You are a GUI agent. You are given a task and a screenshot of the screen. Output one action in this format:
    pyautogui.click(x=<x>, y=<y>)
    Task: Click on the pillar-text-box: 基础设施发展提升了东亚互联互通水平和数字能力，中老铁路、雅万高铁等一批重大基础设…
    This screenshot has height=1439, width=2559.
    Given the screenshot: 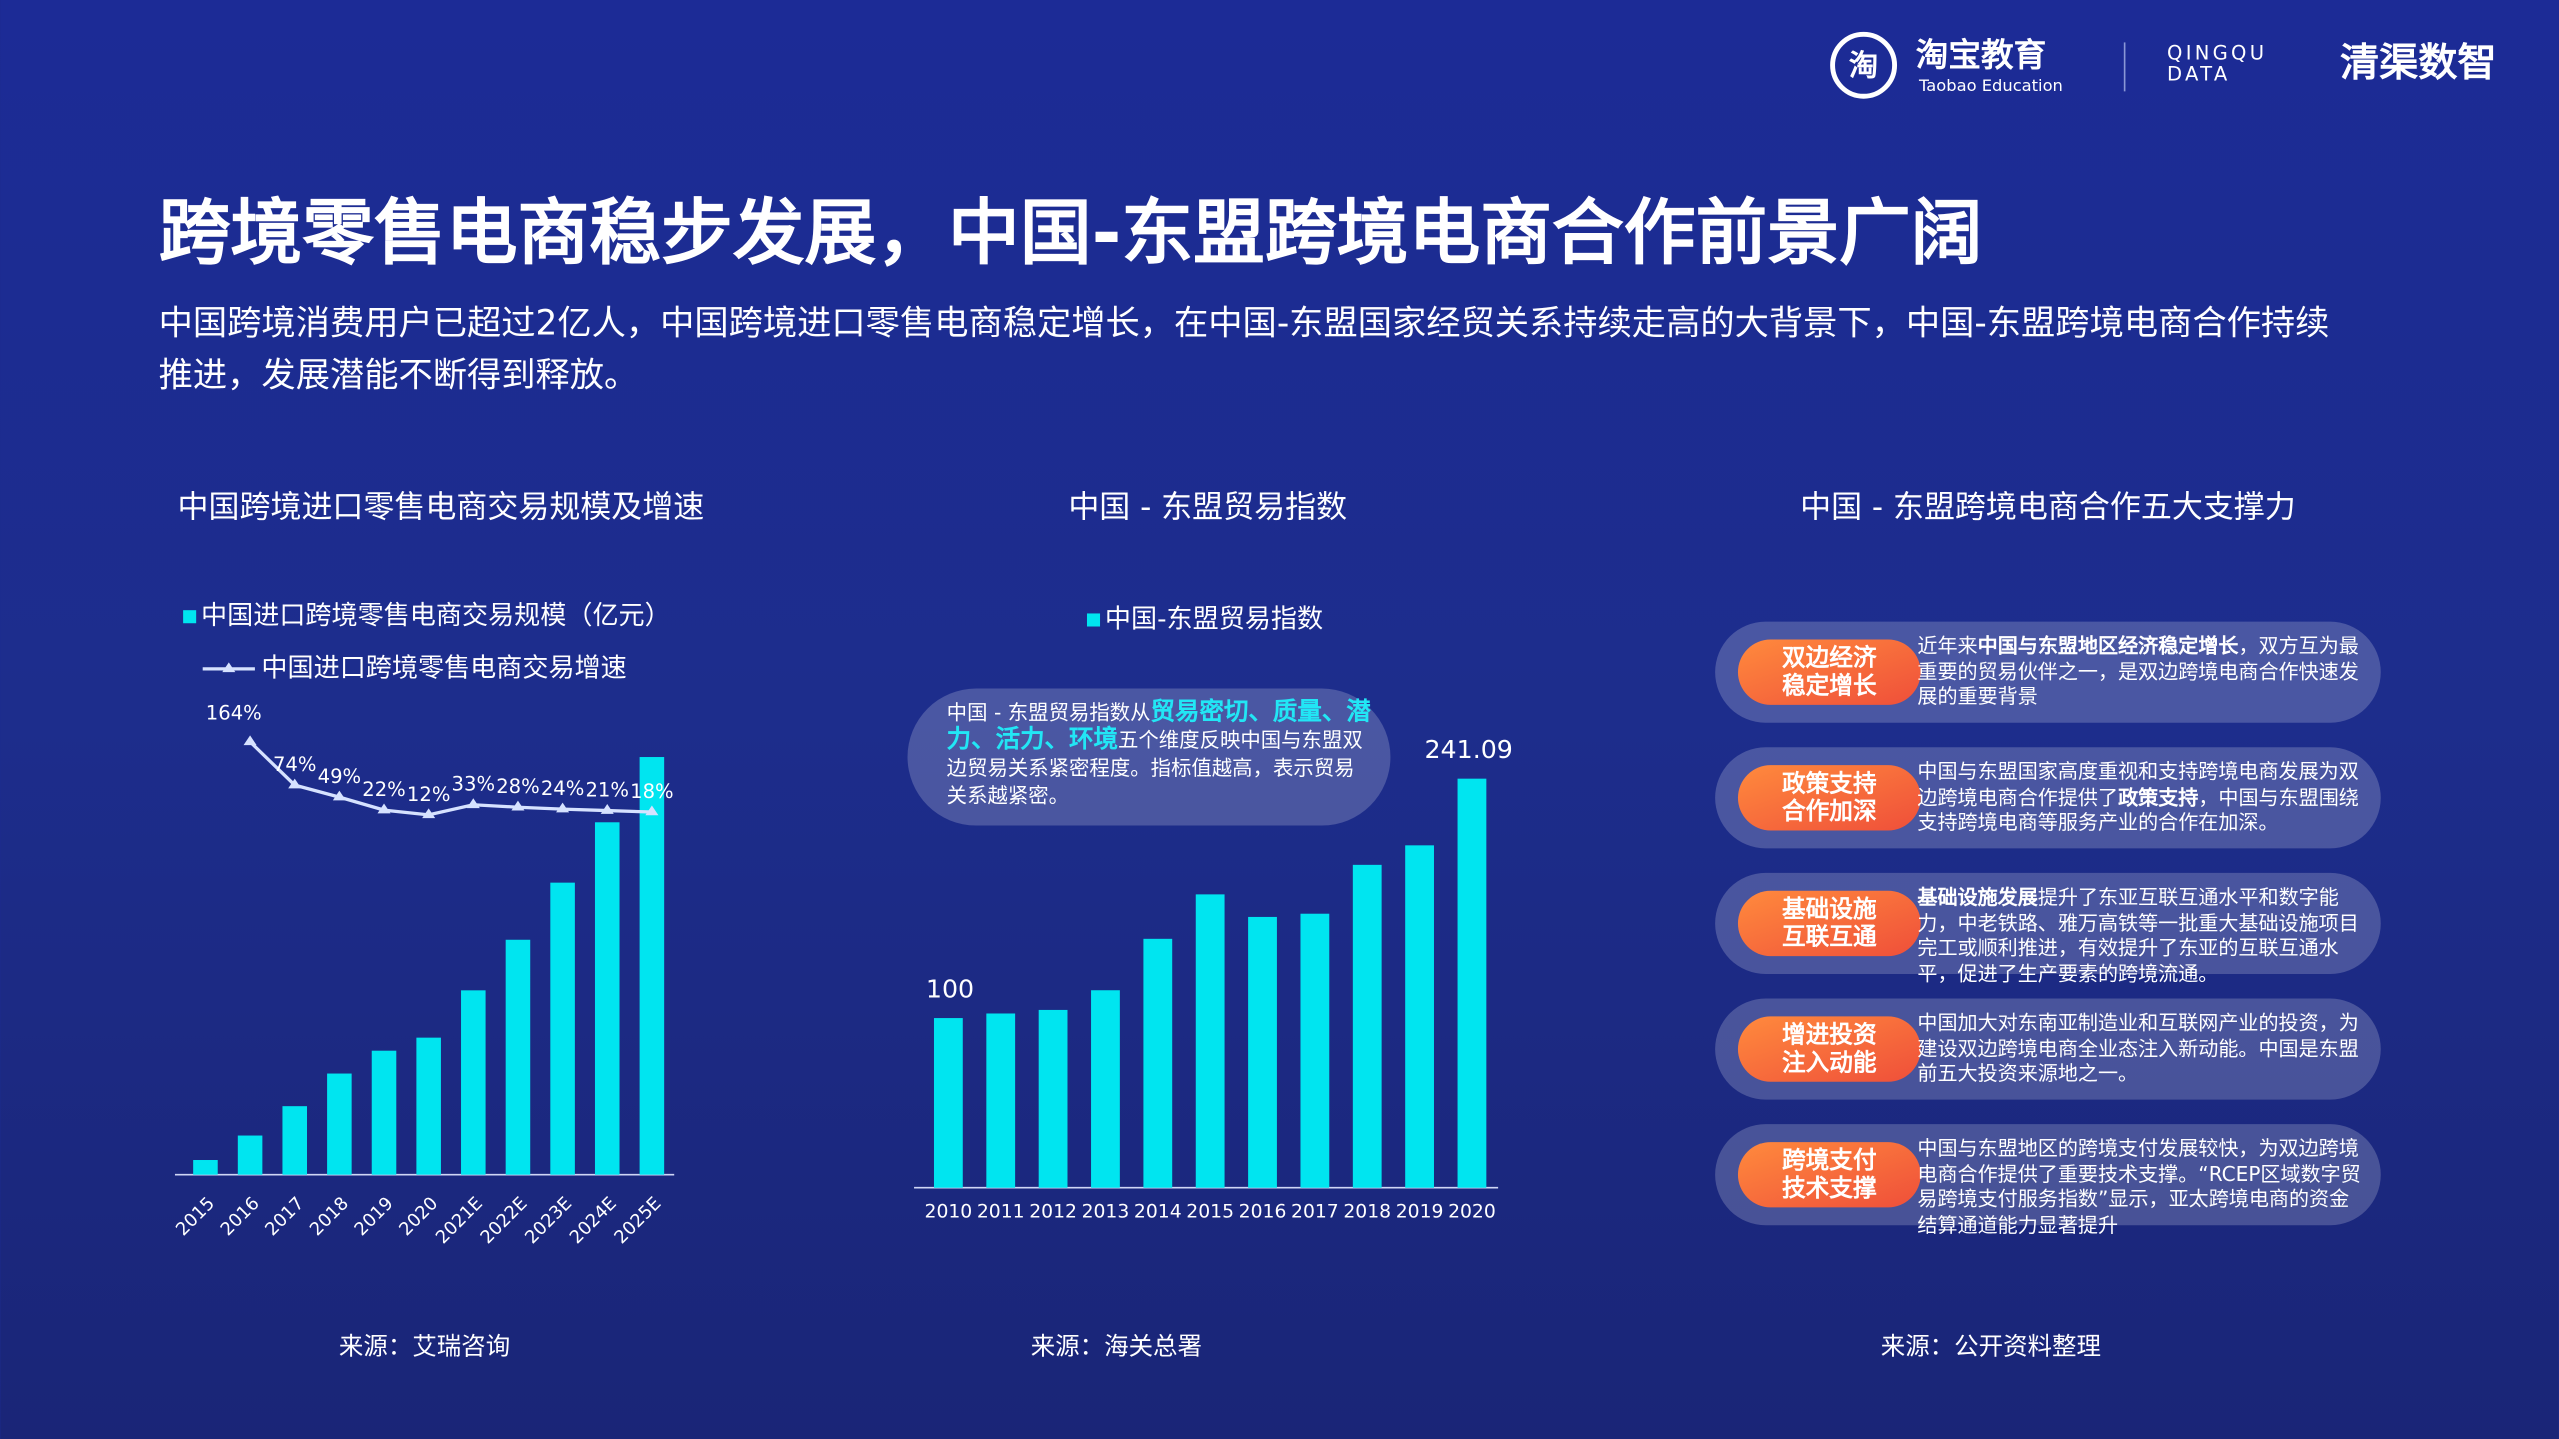 What is the action you would take?
    pyautogui.click(x=2139, y=936)
    